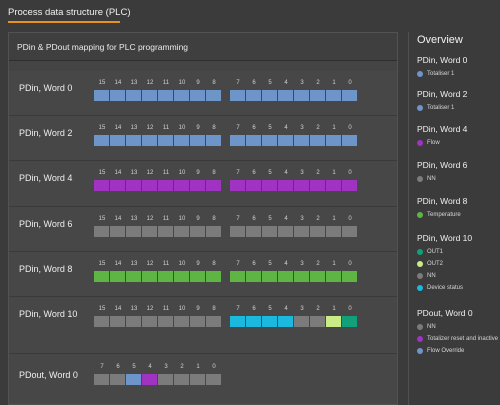 Image resolution: width=500 pixels, height=405 pixels. What do you see at coordinates (458, 351) in the screenshot?
I see `legend-item: Flow Override` at bounding box center [458, 351].